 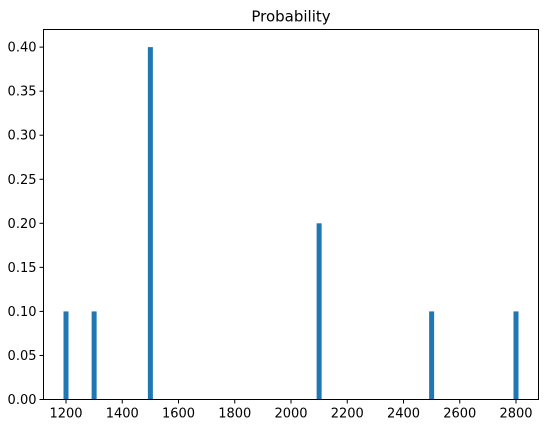 I want to click on x-tick-label-2200: 2200, so click(x=347, y=414).